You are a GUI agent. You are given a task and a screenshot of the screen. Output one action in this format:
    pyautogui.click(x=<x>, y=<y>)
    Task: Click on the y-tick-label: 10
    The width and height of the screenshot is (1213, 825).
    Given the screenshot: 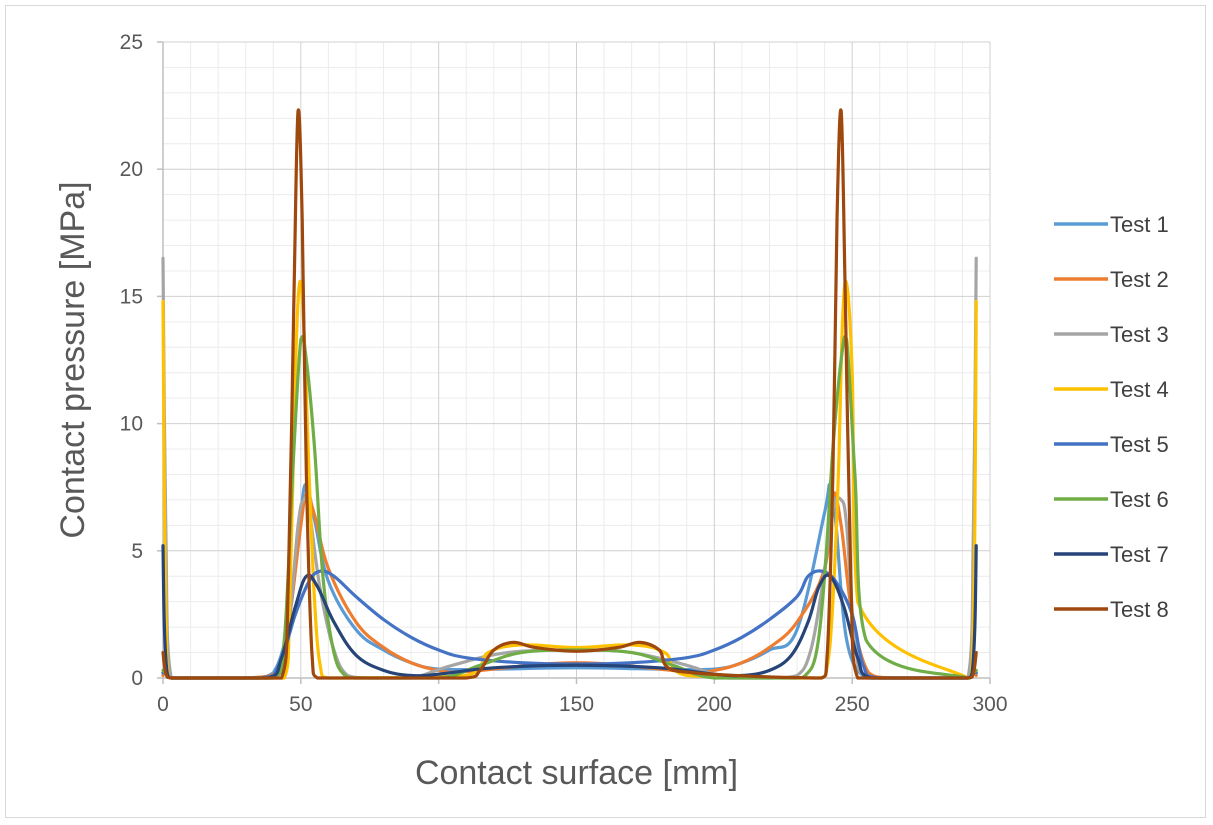 What is the action you would take?
    pyautogui.click(x=131, y=424)
    